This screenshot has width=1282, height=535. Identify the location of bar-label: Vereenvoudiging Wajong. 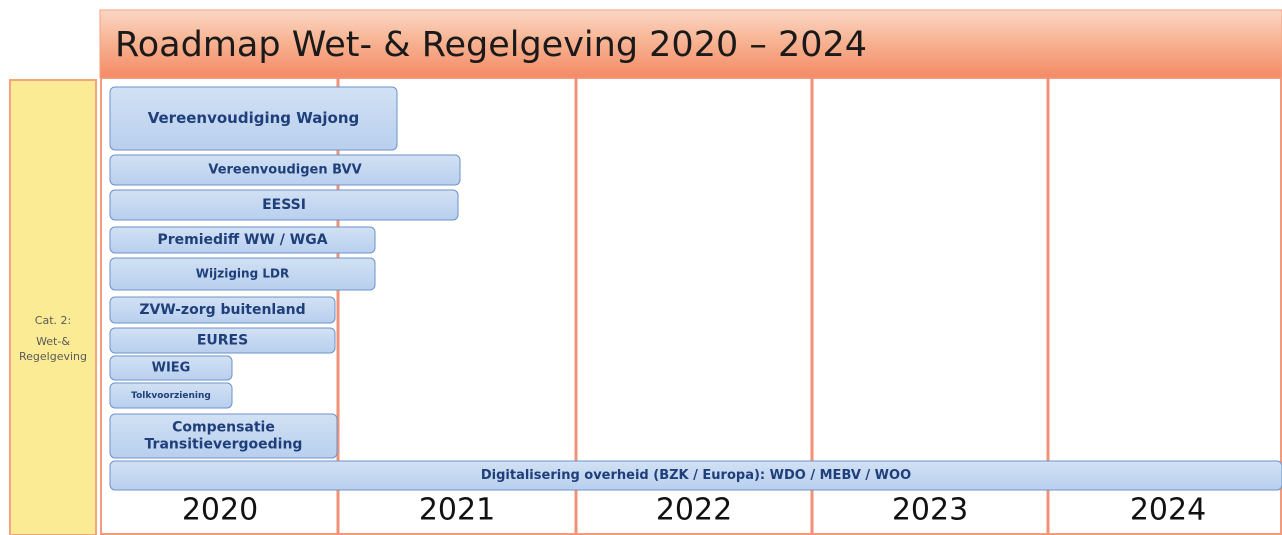
(254, 118).